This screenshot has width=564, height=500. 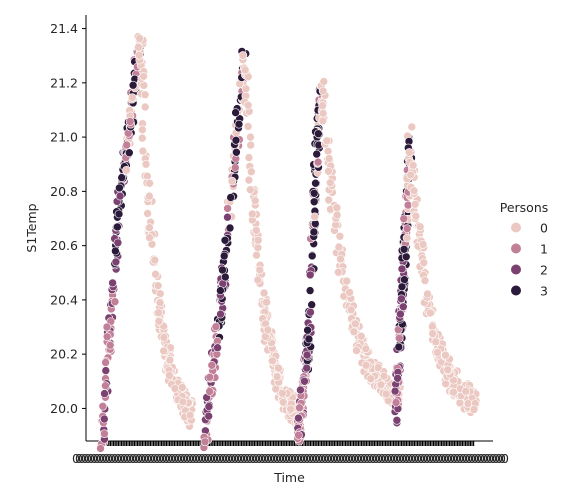 What do you see at coordinates (544, 228) in the screenshot?
I see `legend-label: 0` at bounding box center [544, 228].